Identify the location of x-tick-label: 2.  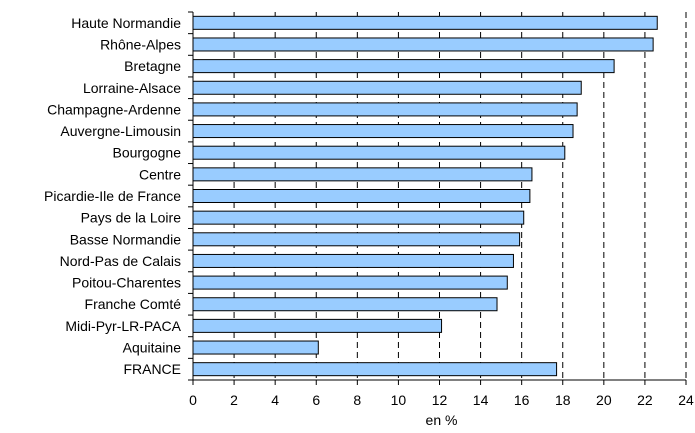
(234, 400).